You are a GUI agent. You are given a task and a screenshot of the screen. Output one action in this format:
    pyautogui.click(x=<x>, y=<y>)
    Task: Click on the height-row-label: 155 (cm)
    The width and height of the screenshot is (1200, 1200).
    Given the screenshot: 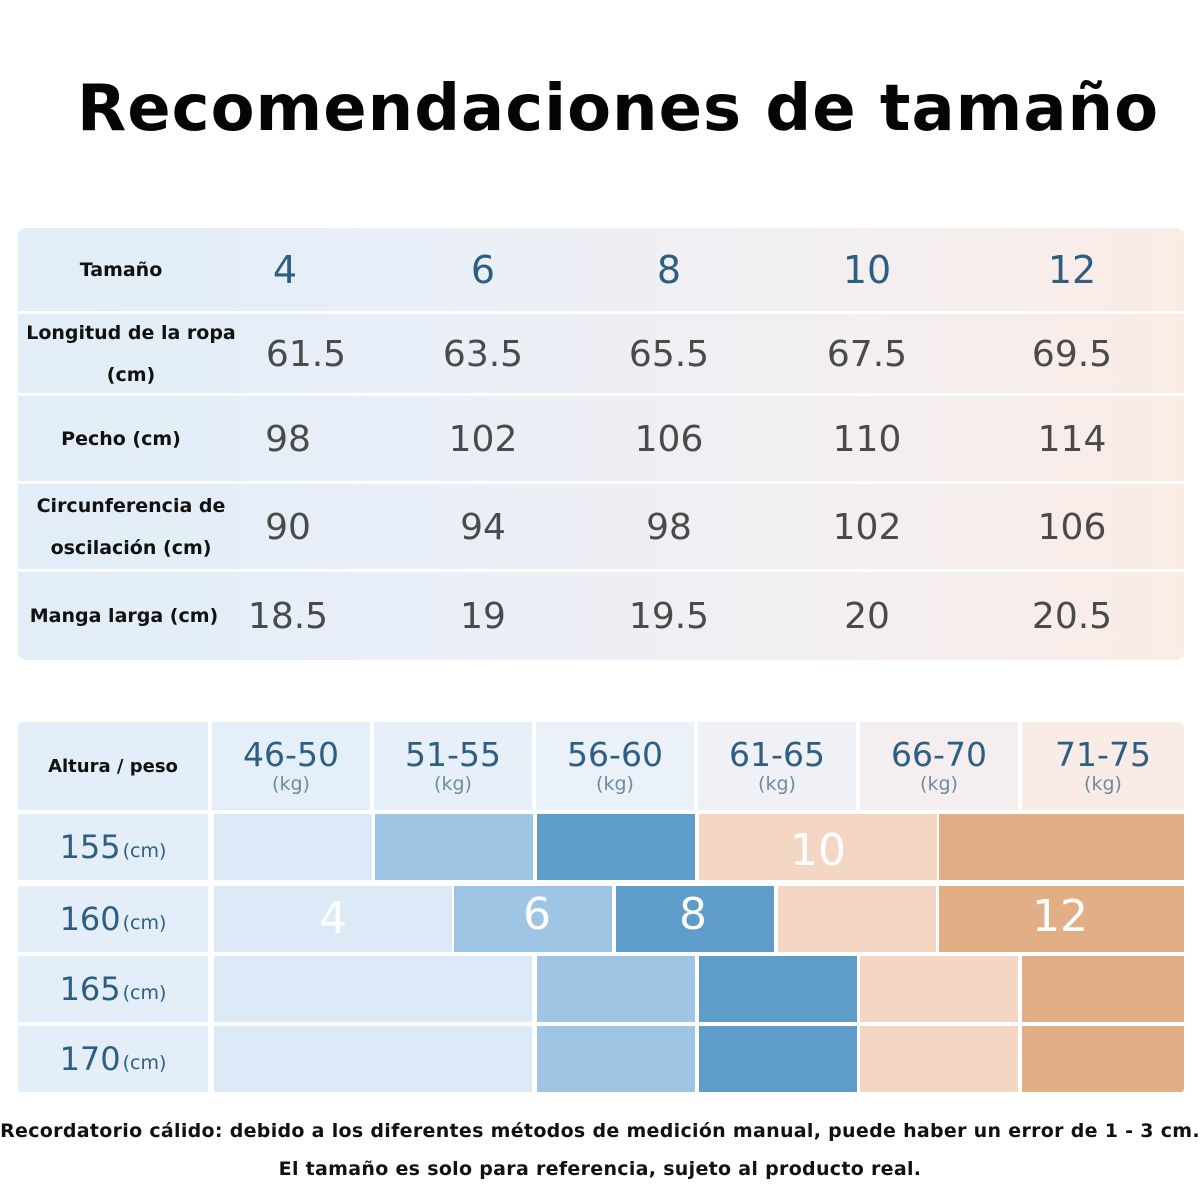 What is the action you would take?
    pyautogui.click(x=113, y=847)
    